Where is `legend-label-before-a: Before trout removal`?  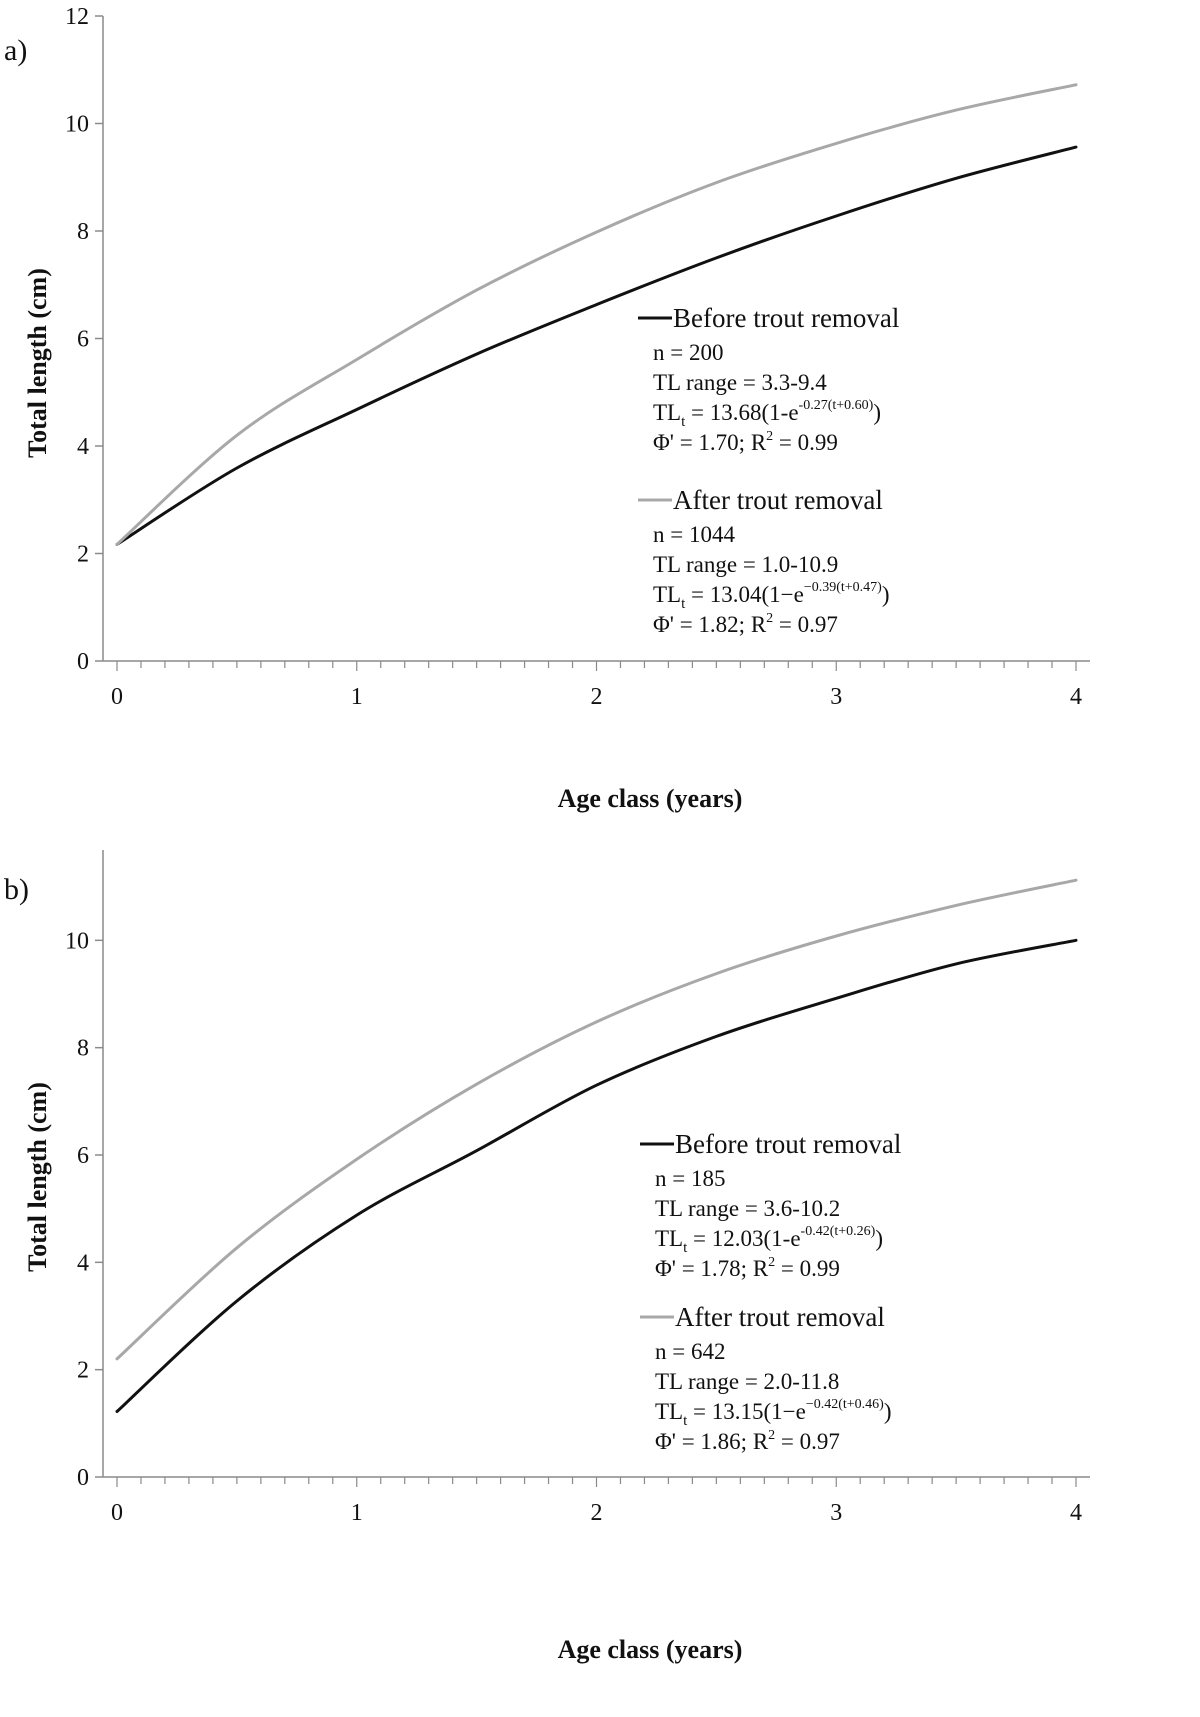 legend-label-before-a: Before trout removal is located at coordinates (786, 318).